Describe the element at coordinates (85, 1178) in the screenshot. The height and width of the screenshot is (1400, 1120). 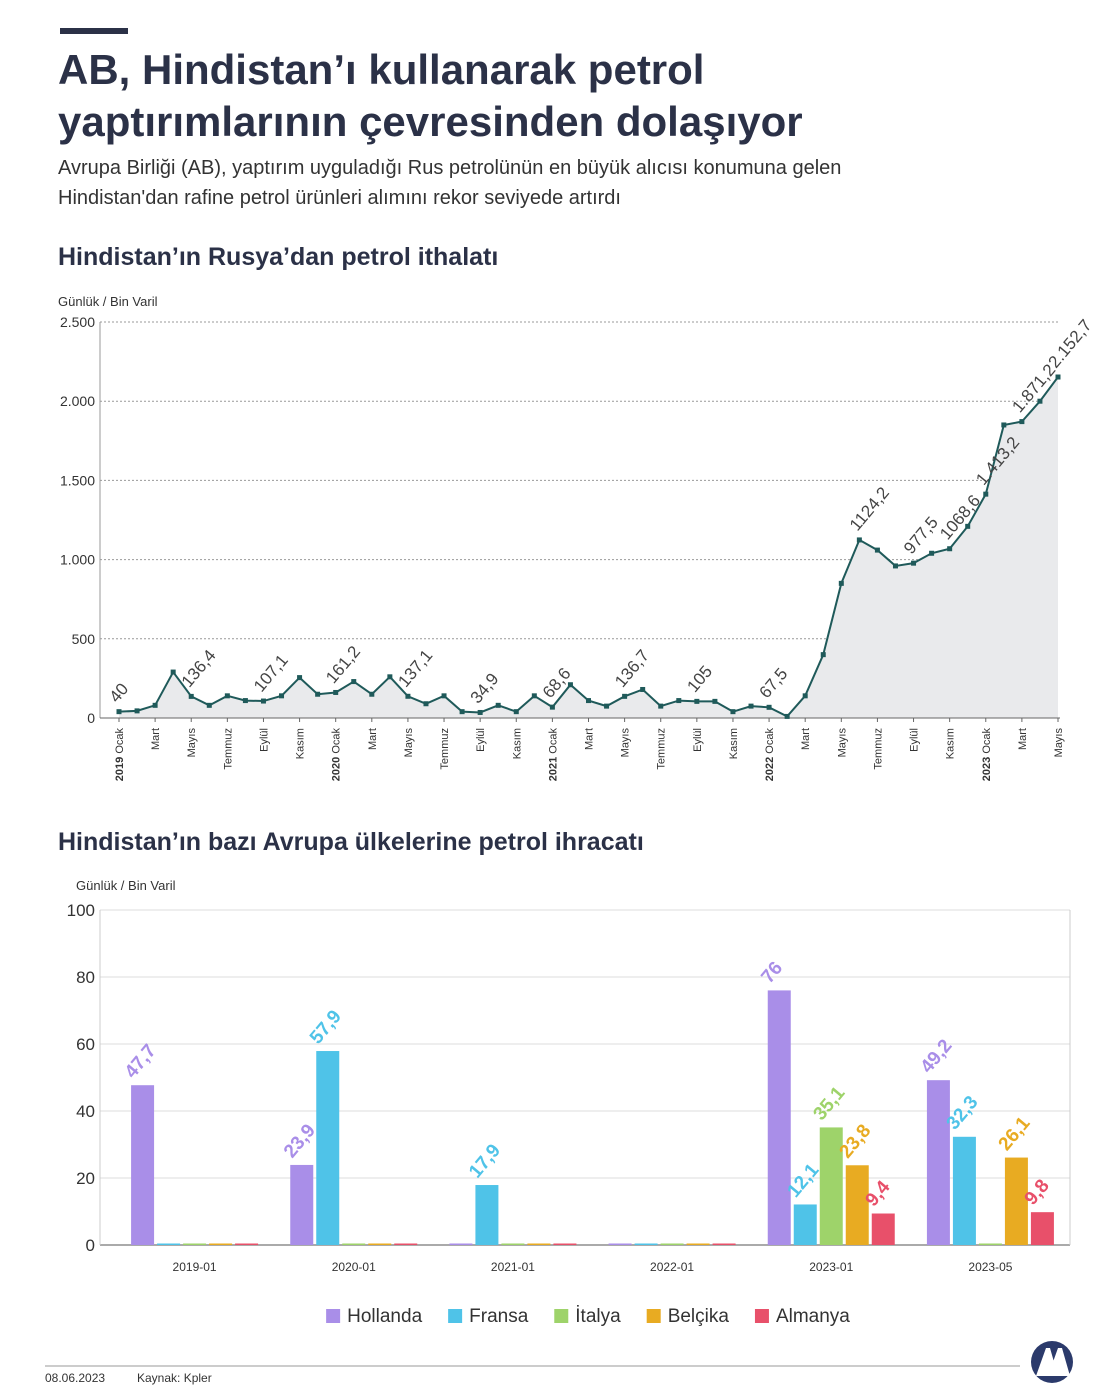
I see `y-tick-label: 20` at that location.